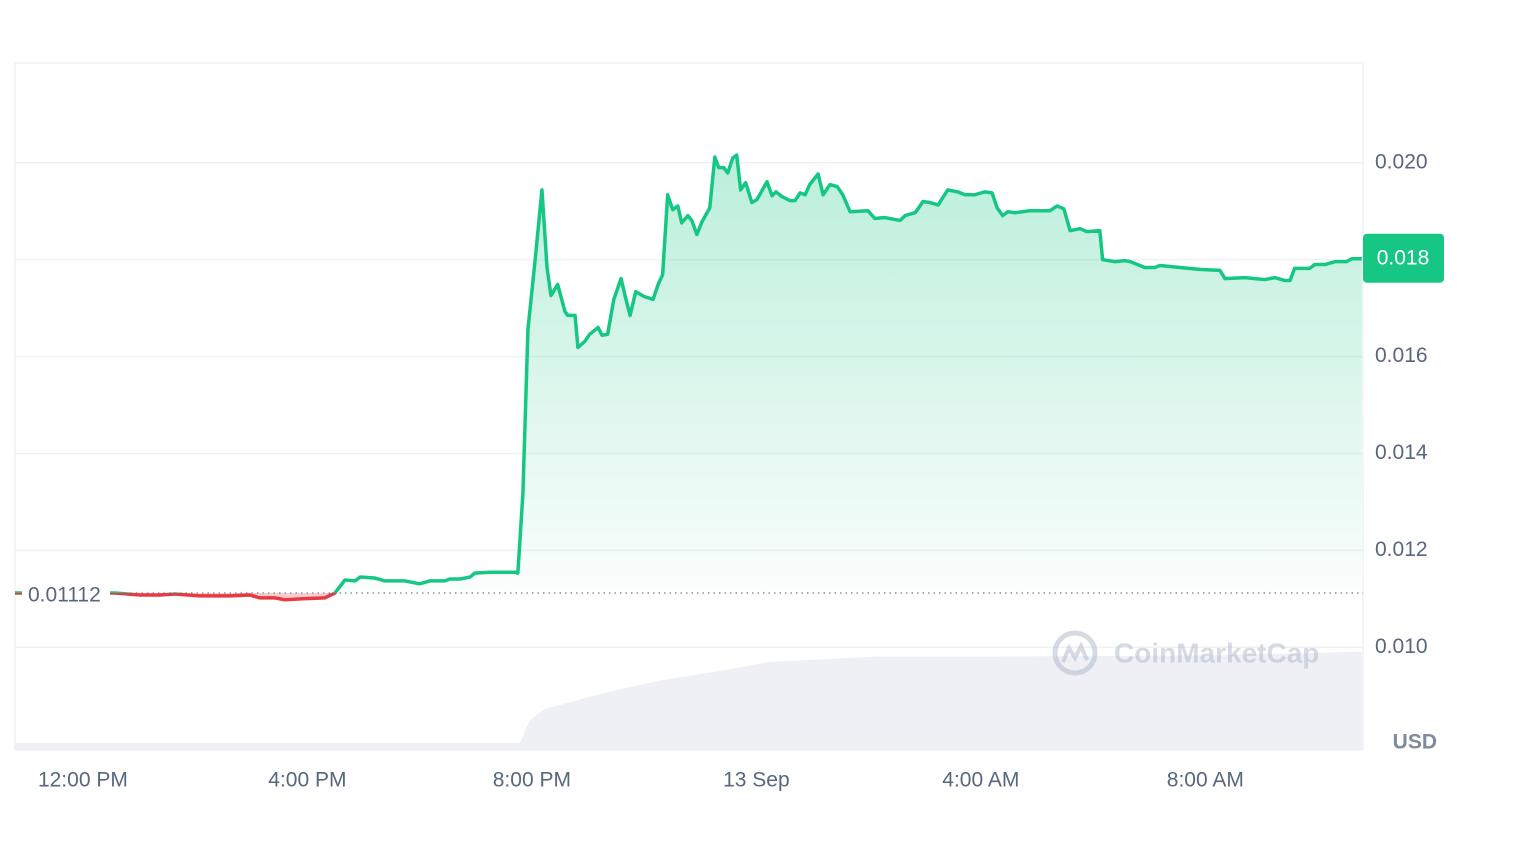 The width and height of the screenshot is (1520, 848). What do you see at coordinates (1401, 355) in the screenshot?
I see `y-tick-label: 0.016` at bounding box center [1401, 355].